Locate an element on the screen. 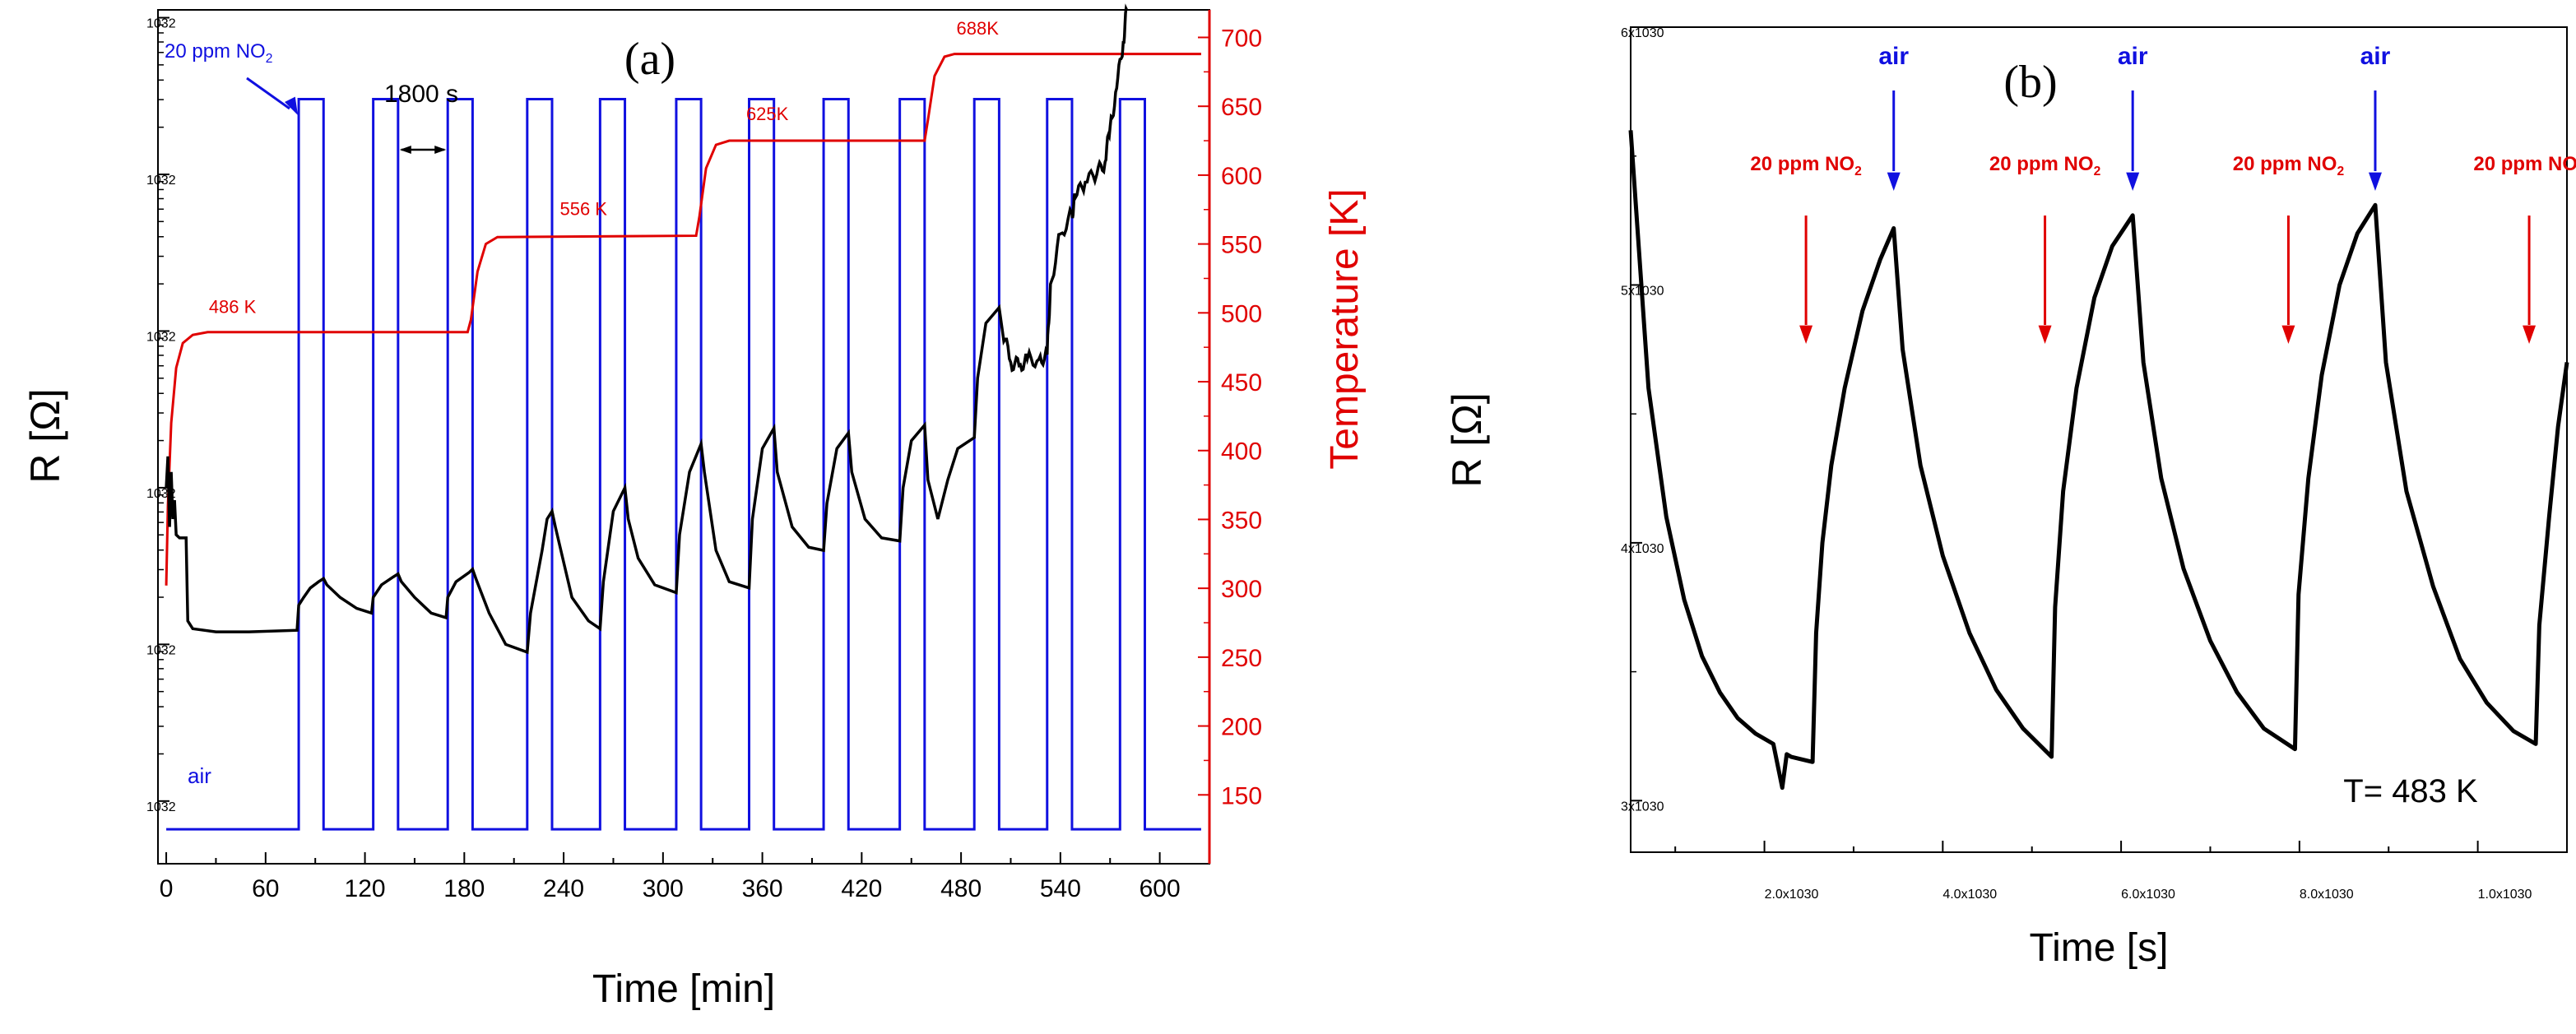  temperature-label-a: 486 K is located at coordinates (233, 306).